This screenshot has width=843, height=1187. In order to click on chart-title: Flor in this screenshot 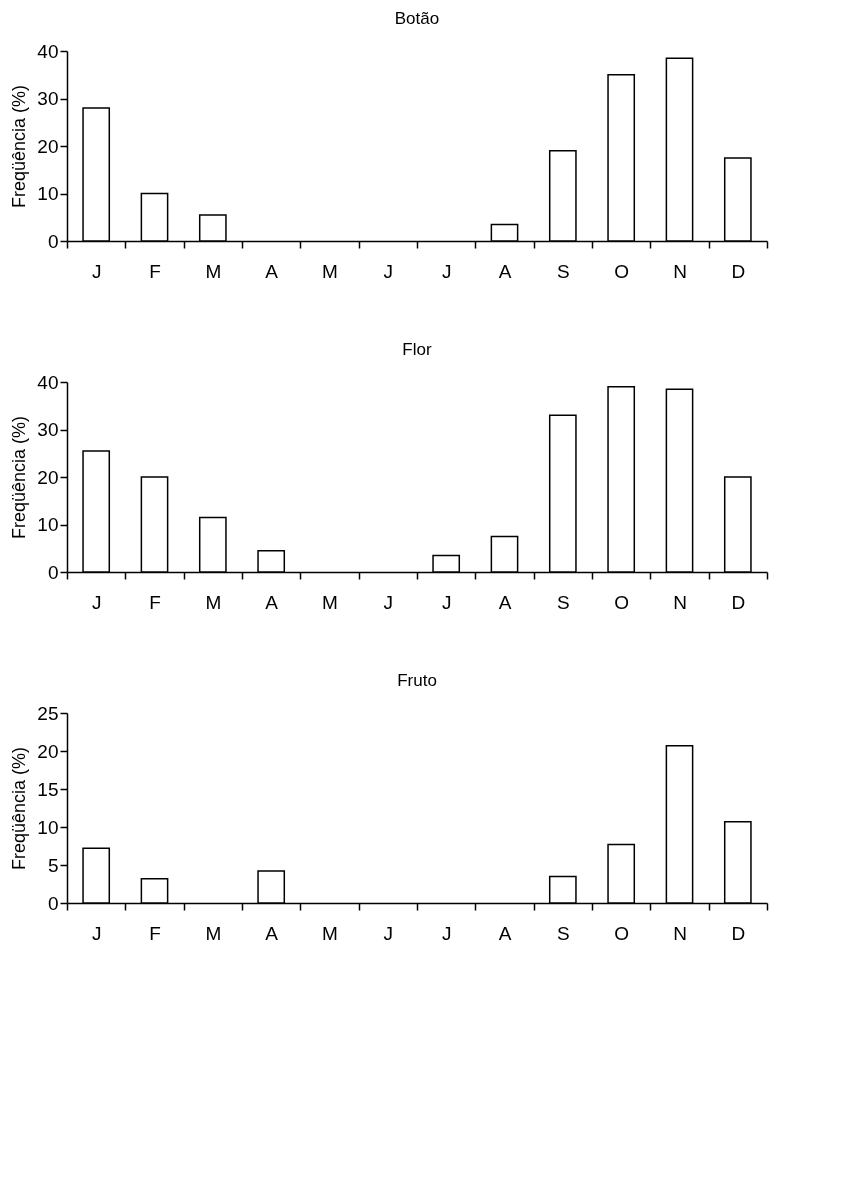, I will do `click(417, 349)`.